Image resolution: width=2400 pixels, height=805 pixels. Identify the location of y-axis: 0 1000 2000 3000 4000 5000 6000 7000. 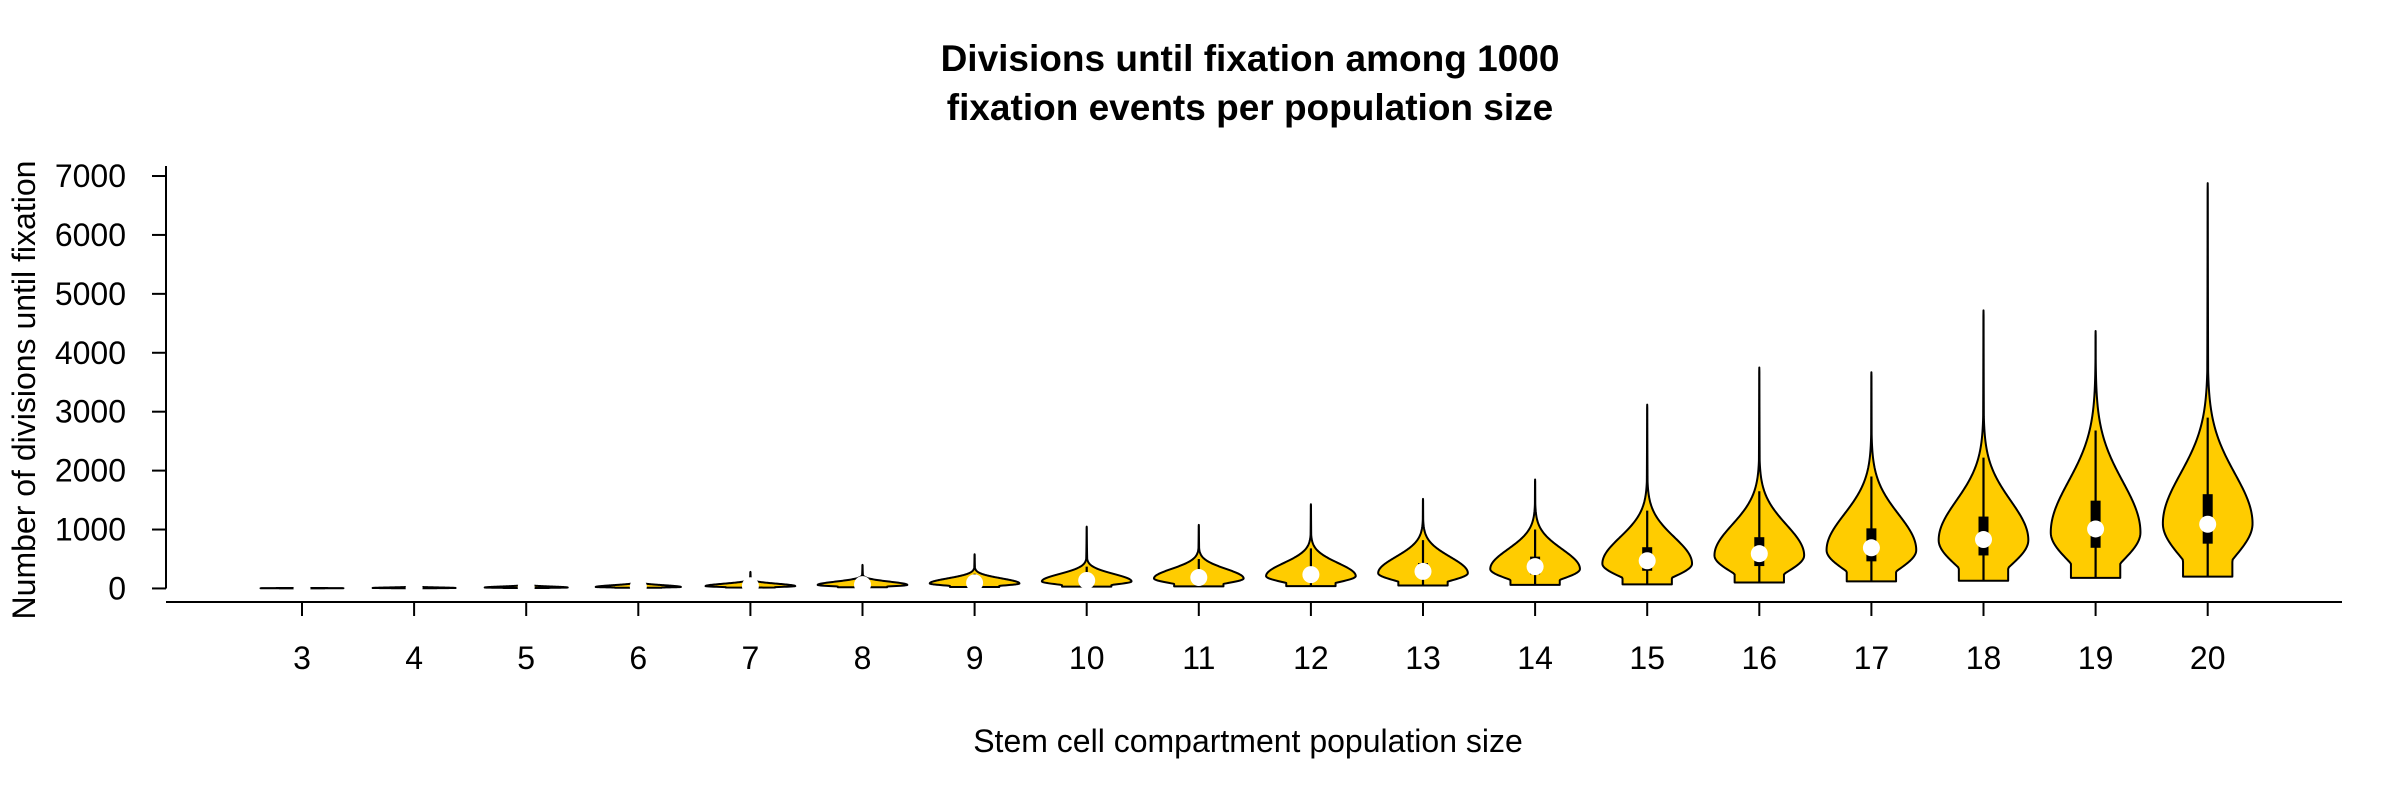
(111, 382).